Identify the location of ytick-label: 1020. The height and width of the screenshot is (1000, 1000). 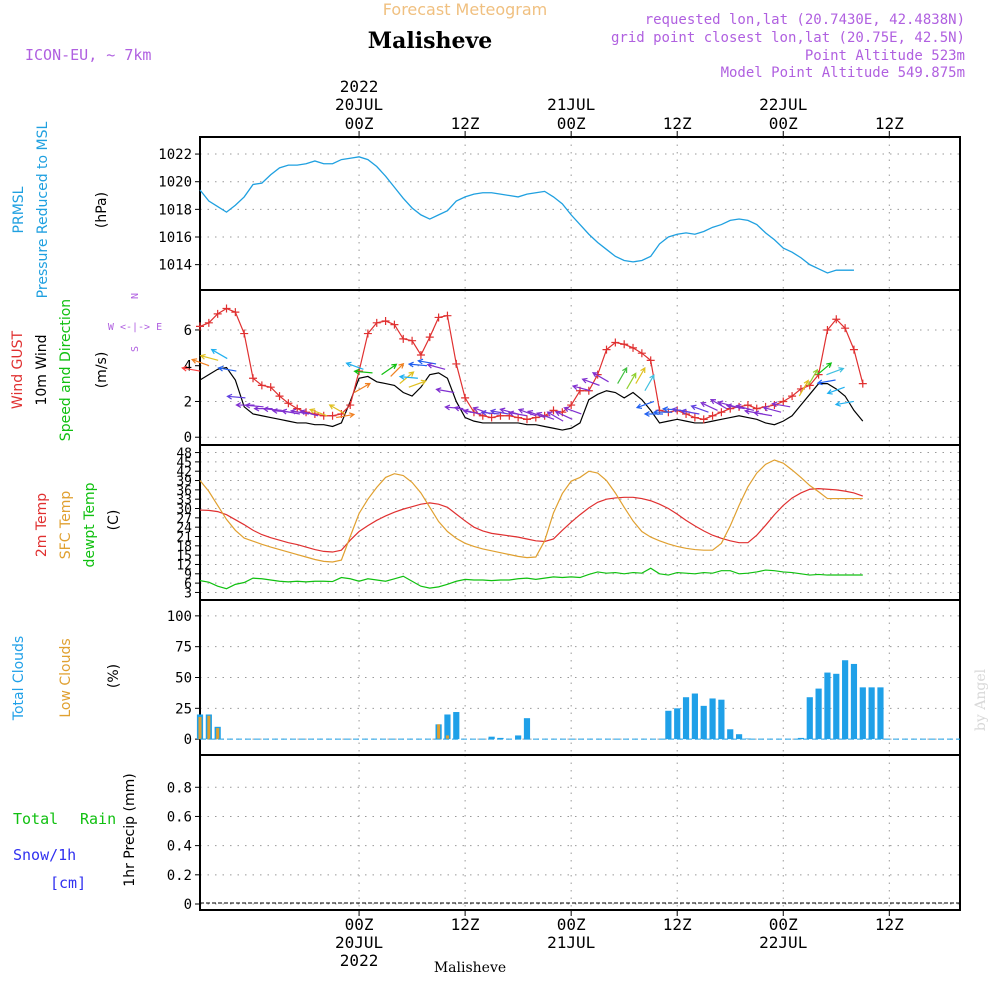
(175, 183).